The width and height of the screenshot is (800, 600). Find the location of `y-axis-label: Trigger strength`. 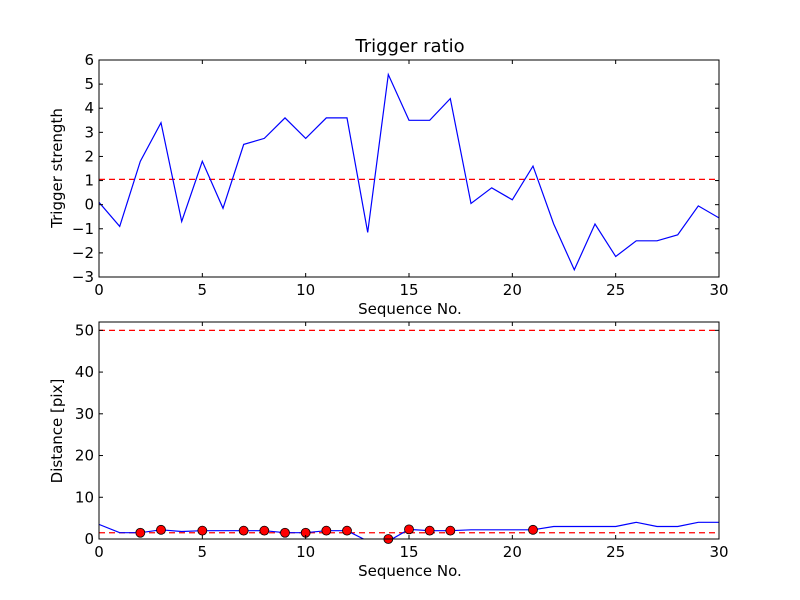

y-axis-label: Trigger strength is located at coordinates (57, 168).